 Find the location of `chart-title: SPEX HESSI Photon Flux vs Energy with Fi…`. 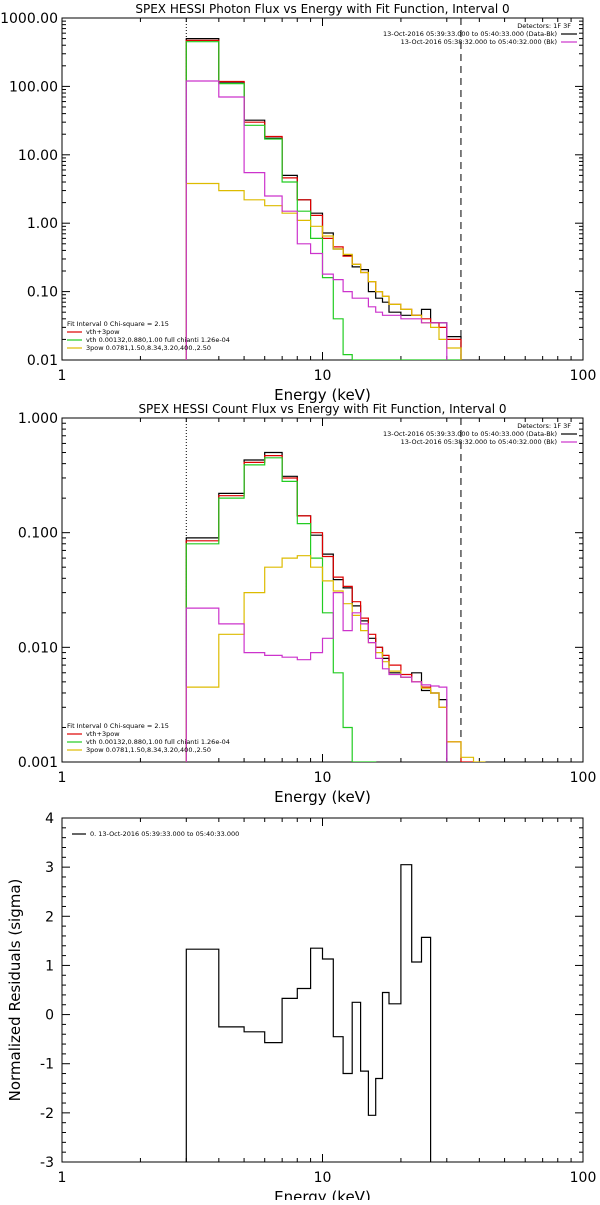

chart-title: SPEX HESSI Photon Flux vs Energy with Fi… is located at coordinates (322, 9).